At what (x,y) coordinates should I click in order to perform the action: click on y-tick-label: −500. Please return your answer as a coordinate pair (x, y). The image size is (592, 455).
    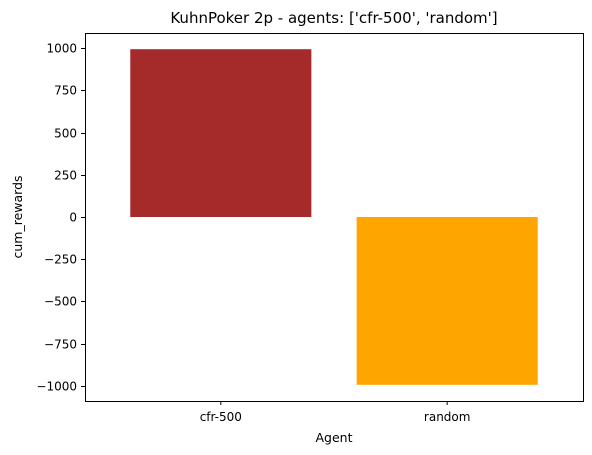
    Looking at the image, I should click on (60, 302).